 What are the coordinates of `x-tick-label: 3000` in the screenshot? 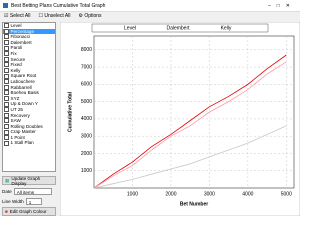 It's located at (209, 194).